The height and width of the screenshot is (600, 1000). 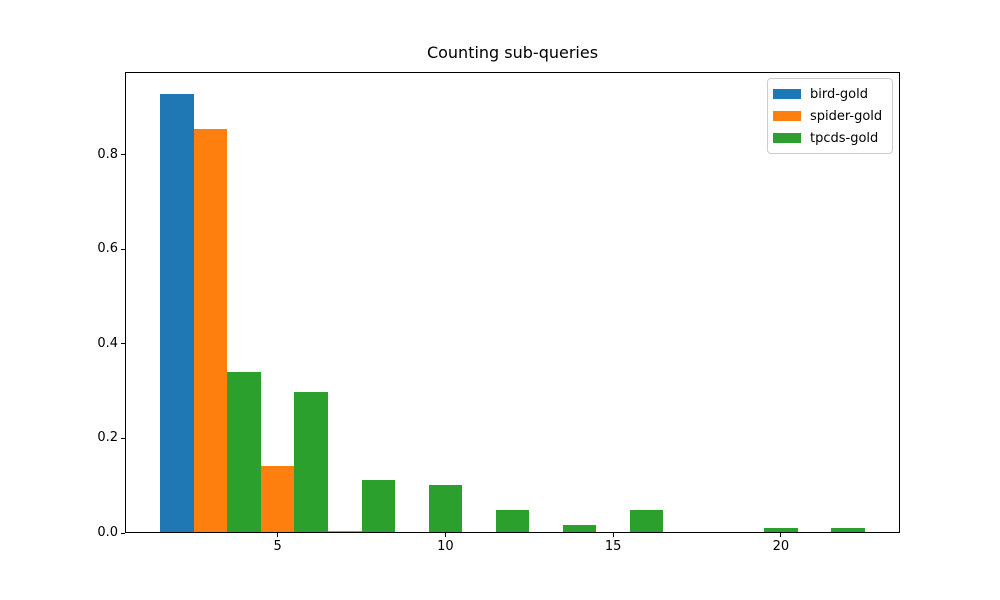 What do you see at coordinates (579, 528) in the screenshot?
I see `bar-tpcds-gold-x14` at bounding box center [579, 528].